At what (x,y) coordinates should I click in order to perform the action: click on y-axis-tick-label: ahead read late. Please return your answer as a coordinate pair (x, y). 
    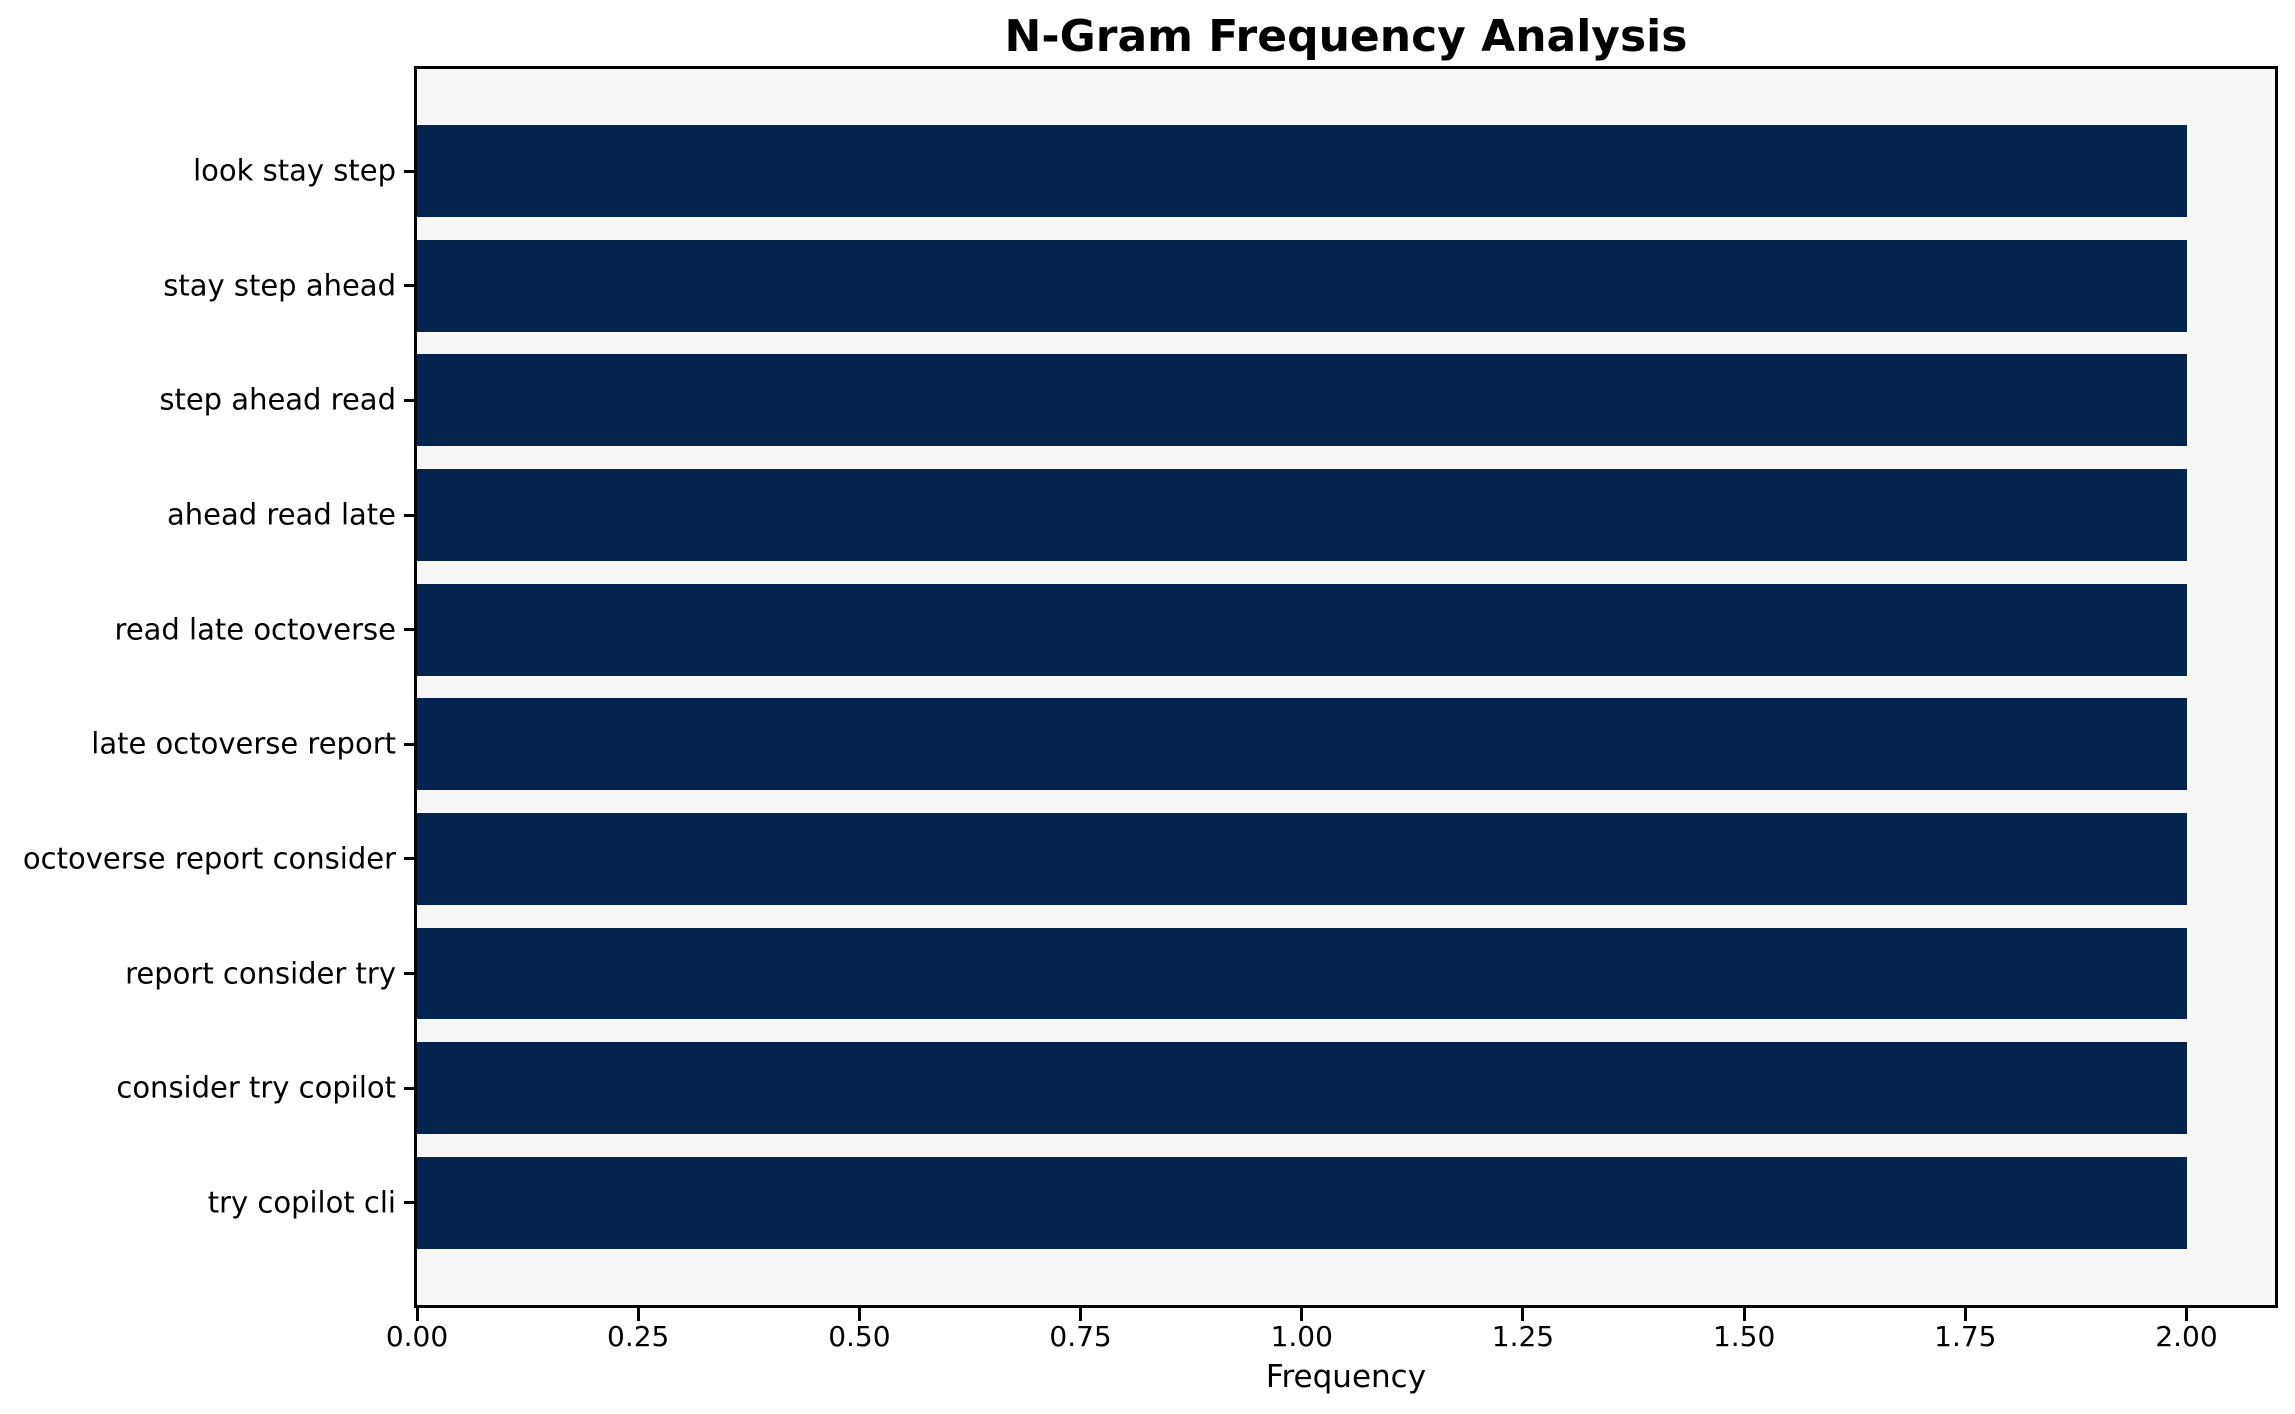
    Looking at the image, I should click on (281, 514).